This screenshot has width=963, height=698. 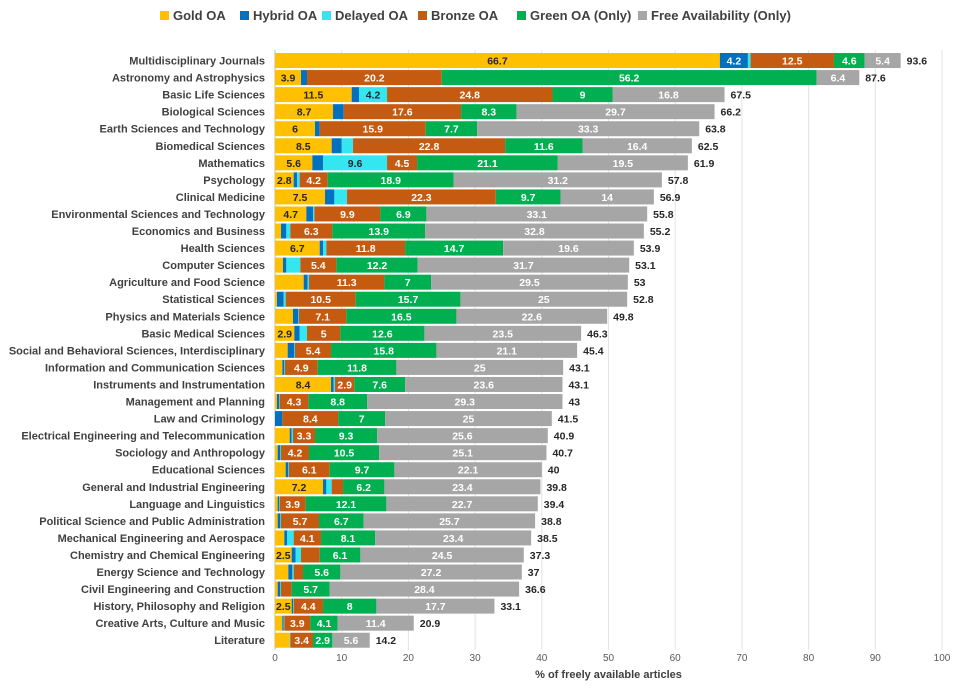 I want to click on total-label: 37.3, so click(x=540, y=556).